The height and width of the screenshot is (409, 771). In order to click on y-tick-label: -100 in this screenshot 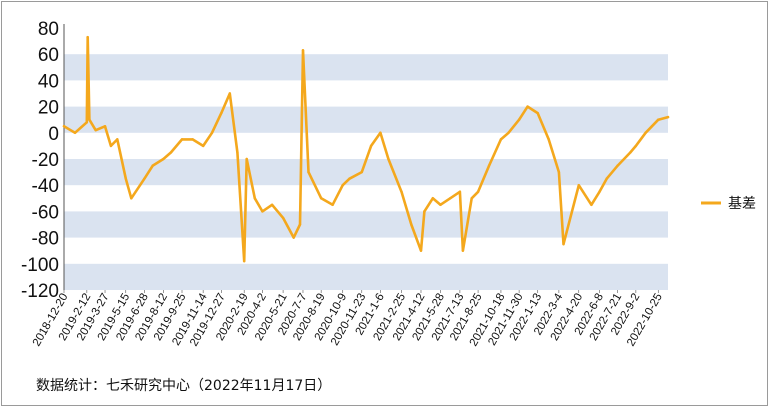, I will do `click(40, 265)`.